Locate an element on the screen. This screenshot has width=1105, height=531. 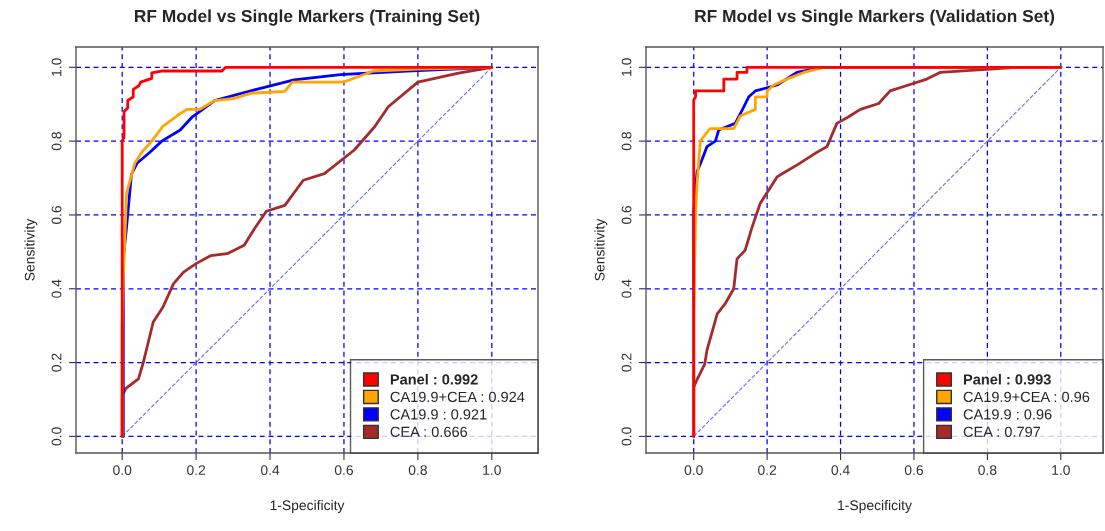
legend-label: CA19.9+CEA : 0.96 is located at coordinates (1026, 397).